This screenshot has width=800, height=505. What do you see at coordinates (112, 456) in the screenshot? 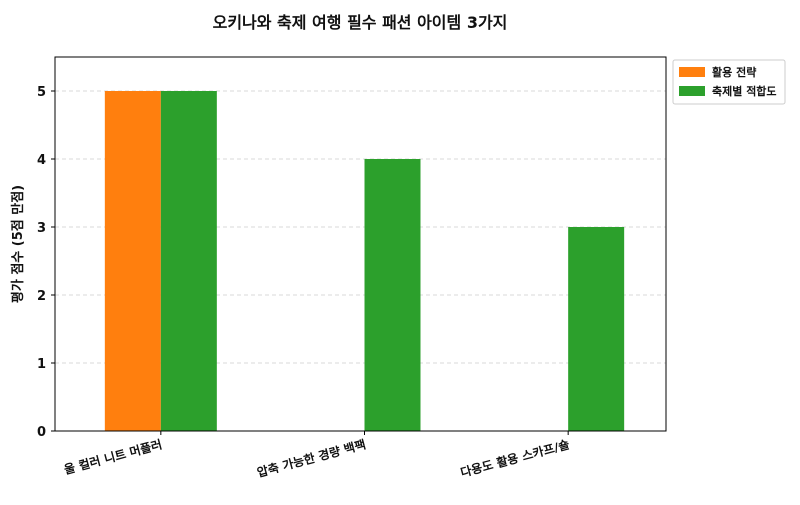
I see `x-tick-label: 울 컬러 니트 머플러` at bounding box center [112, 456].